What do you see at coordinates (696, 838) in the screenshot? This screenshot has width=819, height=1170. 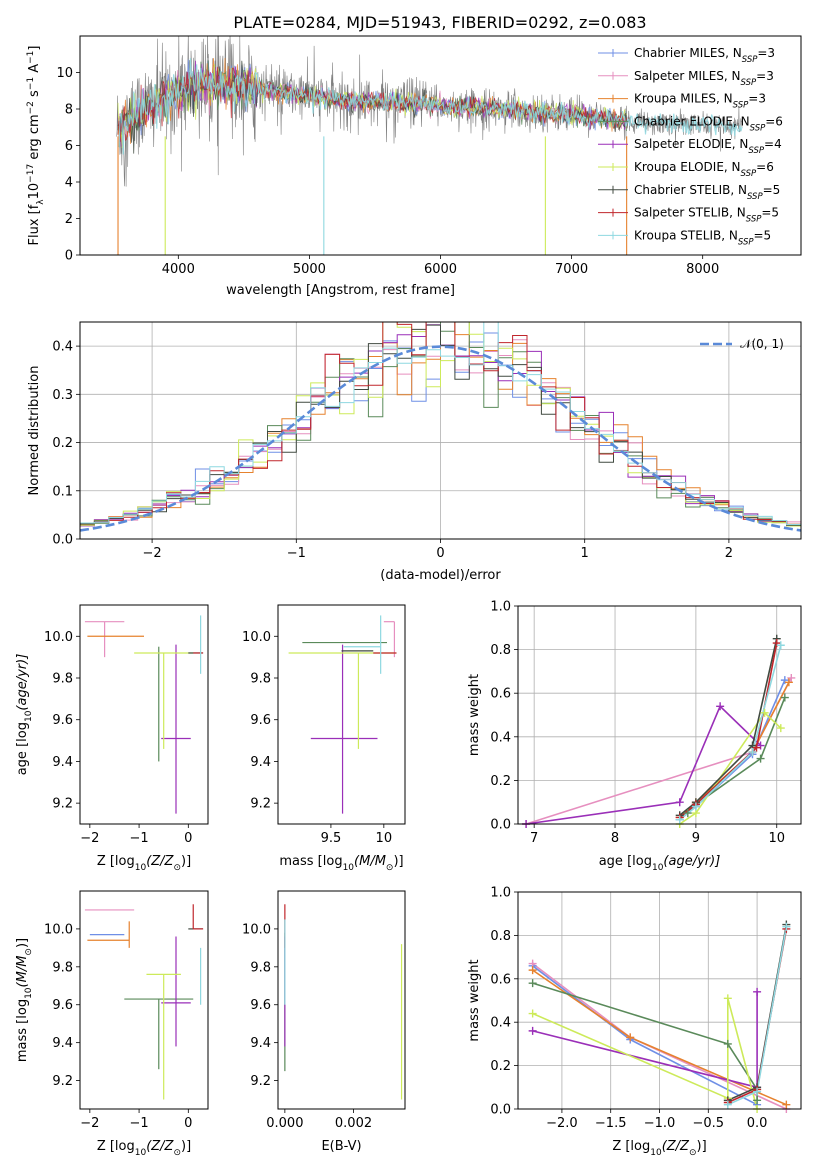 I see `x-tick-label: 9` at bounding box center [696, 838].